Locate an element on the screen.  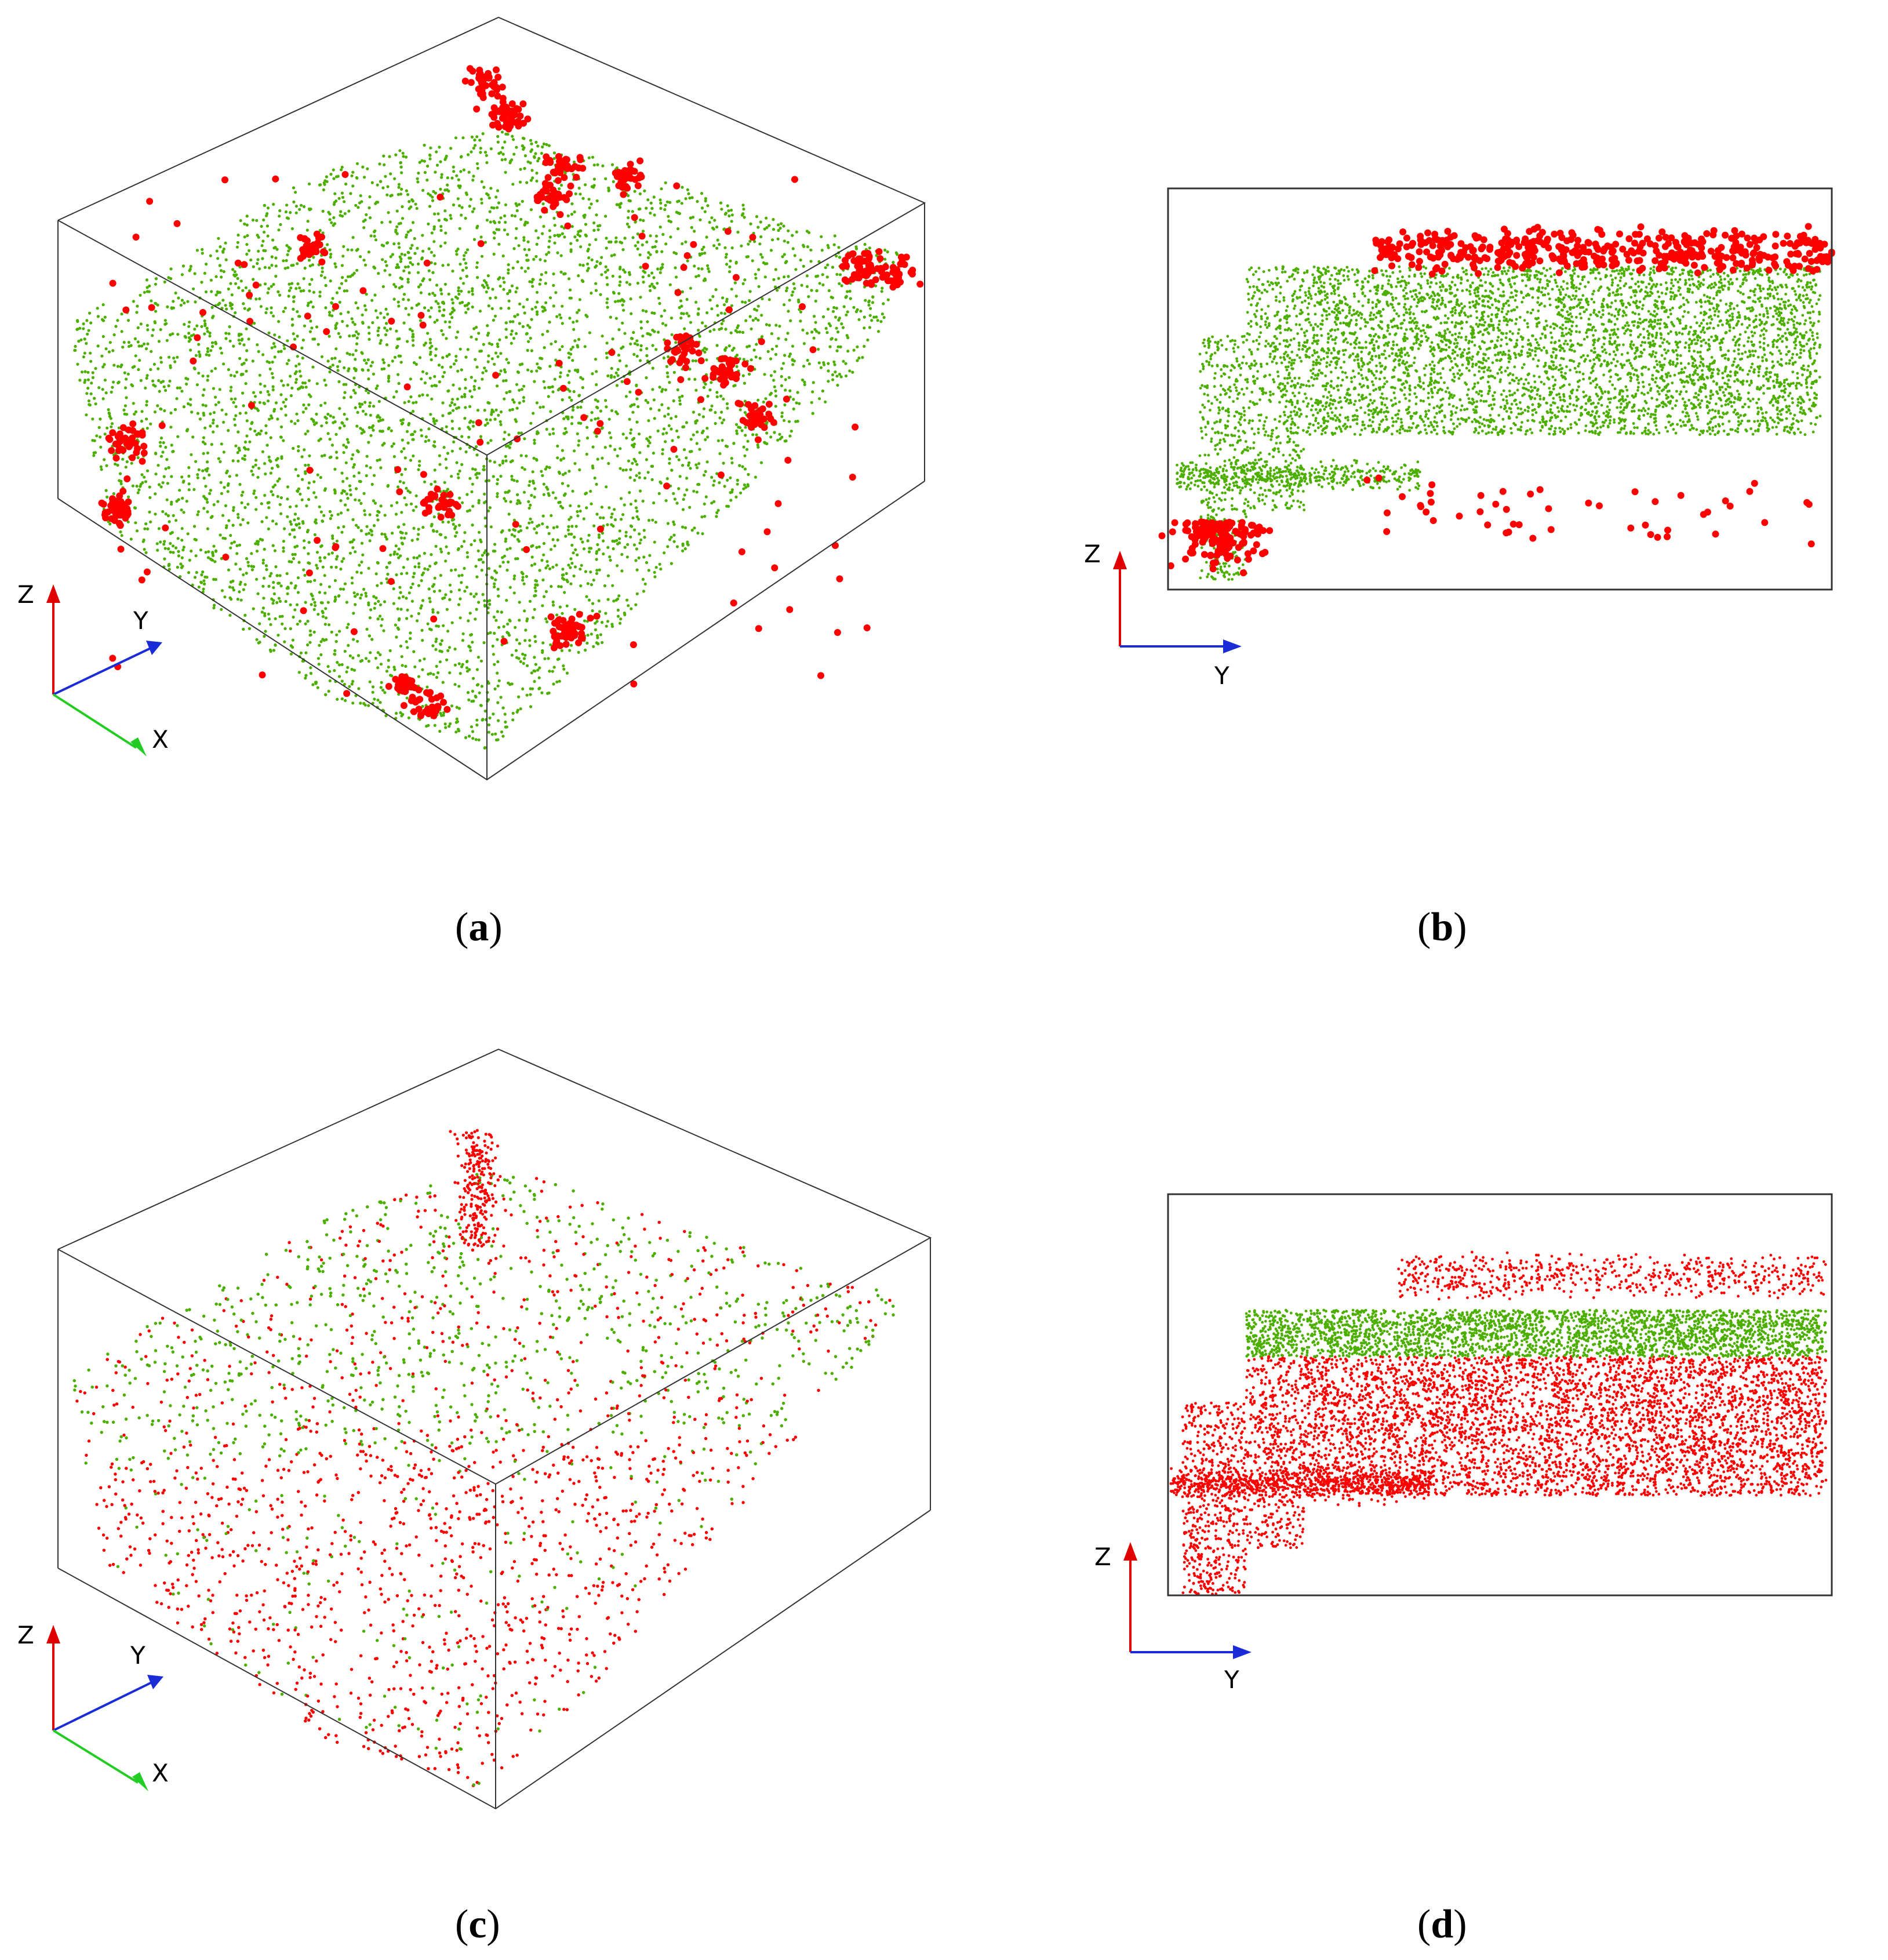
panel-b-graphic: Z Y is located at coordinates (1459, 439).